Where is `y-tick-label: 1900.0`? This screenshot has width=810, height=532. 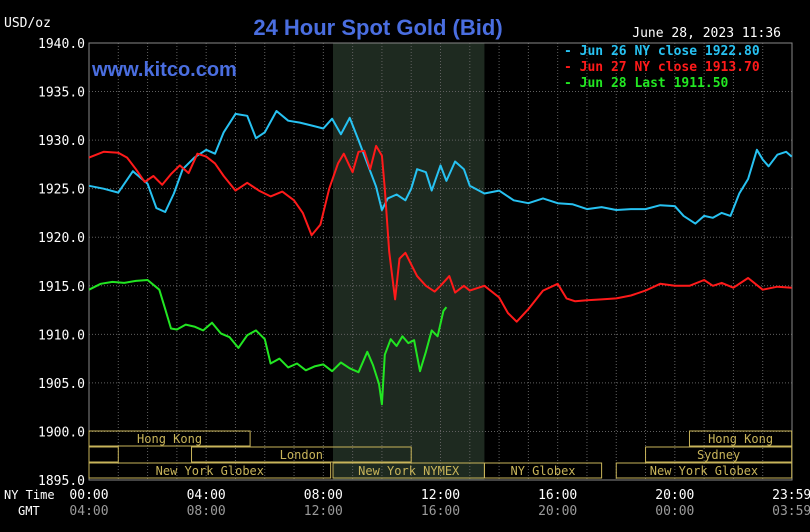 y-tick-label: 1900.0 is located at coordinates (61, 432).